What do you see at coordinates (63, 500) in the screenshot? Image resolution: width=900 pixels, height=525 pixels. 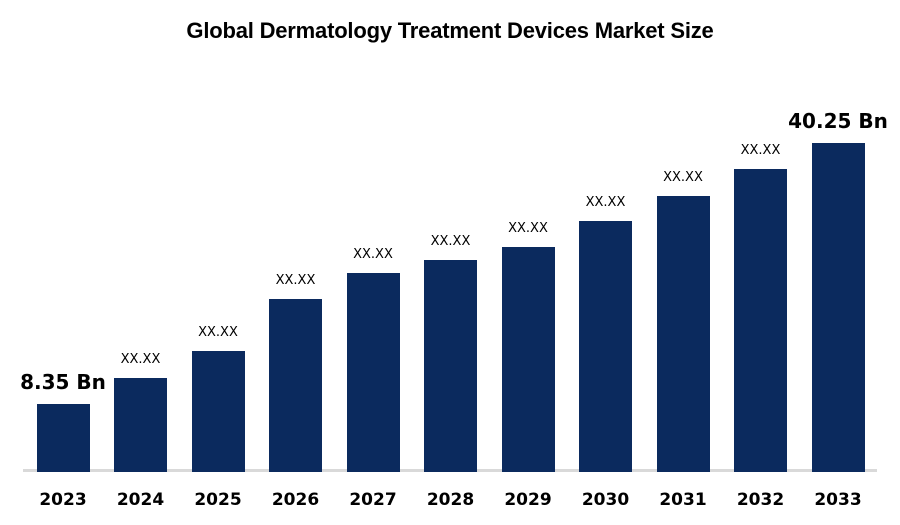 I see `x-axis-label-2023: 2023` at bounding box center [63, 500].